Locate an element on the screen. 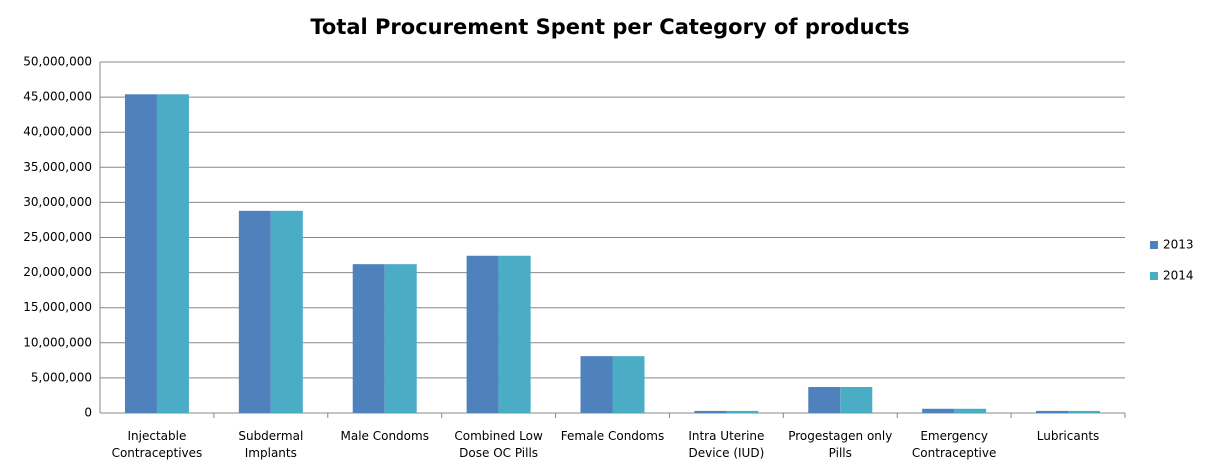  x-tick-label: Lubricants is located at coordinates (1068, 436).